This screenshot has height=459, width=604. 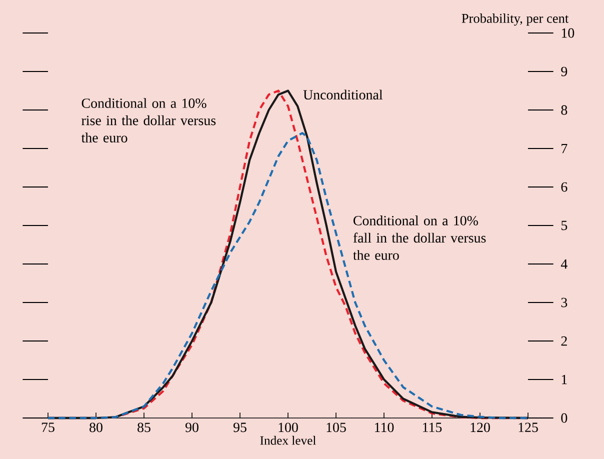 What do you see at coordinates (515, 20) in the screenshot?
I see `y-axis-title: Probability, per cent` at bounding box center [515, 20].